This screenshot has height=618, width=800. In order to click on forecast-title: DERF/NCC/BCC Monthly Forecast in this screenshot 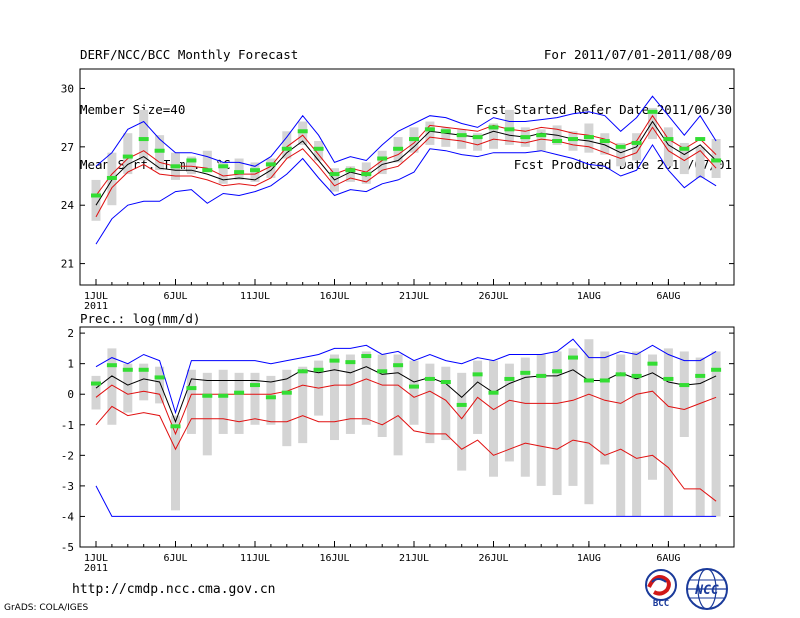, I will do `click(189, 54)`.